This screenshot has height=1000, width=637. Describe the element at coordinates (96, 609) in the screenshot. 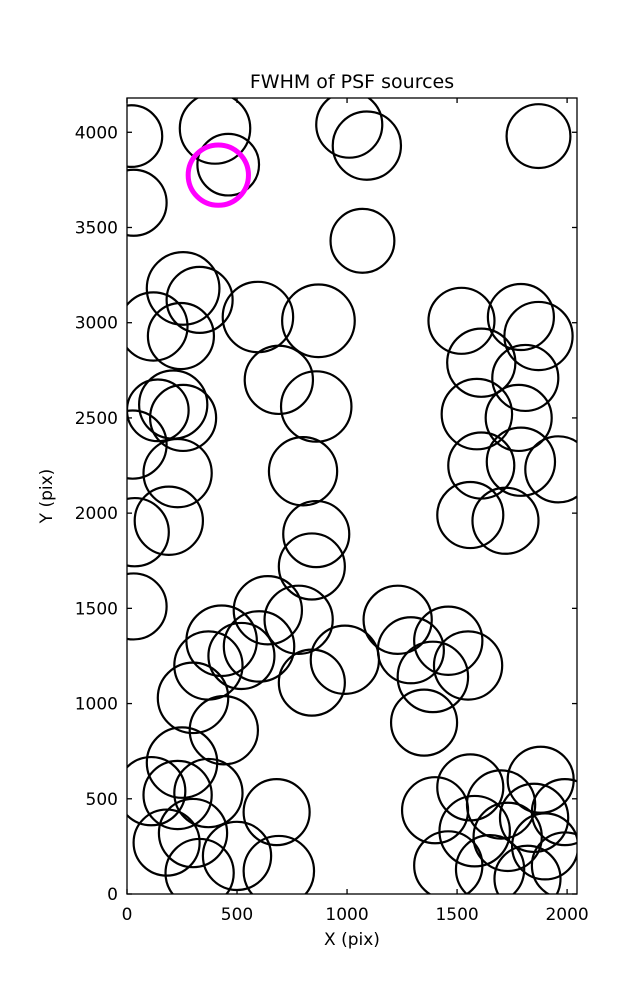

I see `y-tick-label: 1500` at that location.